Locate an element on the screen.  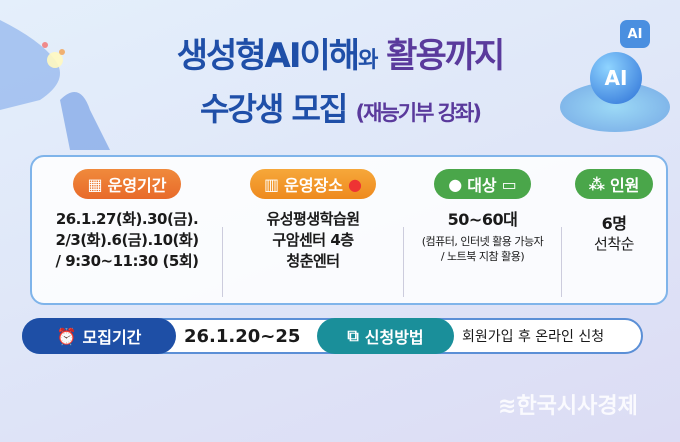
title-part: 와 is located at coordinates (368, 60).